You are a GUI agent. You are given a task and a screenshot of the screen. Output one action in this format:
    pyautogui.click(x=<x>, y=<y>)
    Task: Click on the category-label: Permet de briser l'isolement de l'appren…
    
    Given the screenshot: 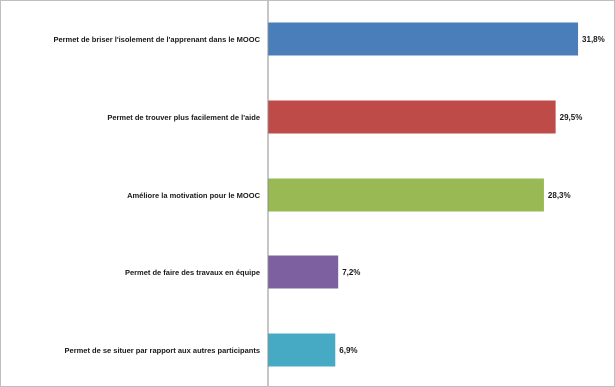 What is the action you would take?
    pyautogui.click(x=156, y=39)
    